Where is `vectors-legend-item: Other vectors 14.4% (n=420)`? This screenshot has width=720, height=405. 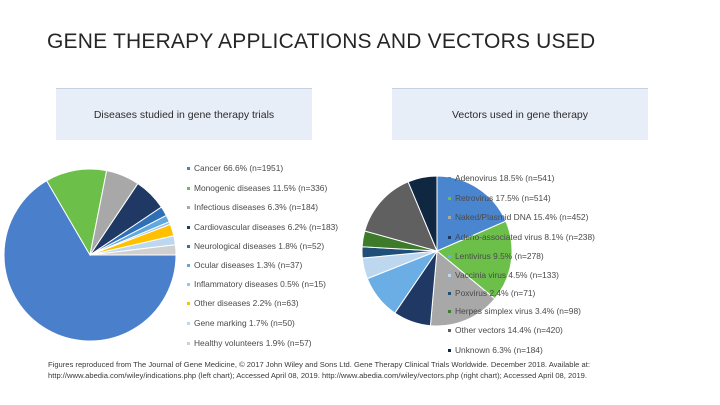 vectors-legend-item: Other vectors 14.4% (n=420) is located at coordinates (505, 330).